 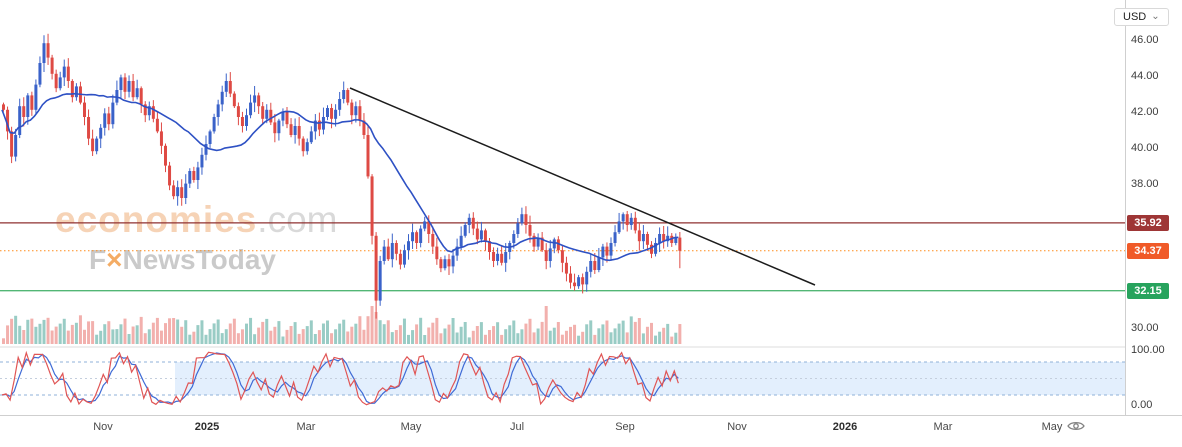 I want to click on time-axis-label: 2025, so click(x=207, y=427).